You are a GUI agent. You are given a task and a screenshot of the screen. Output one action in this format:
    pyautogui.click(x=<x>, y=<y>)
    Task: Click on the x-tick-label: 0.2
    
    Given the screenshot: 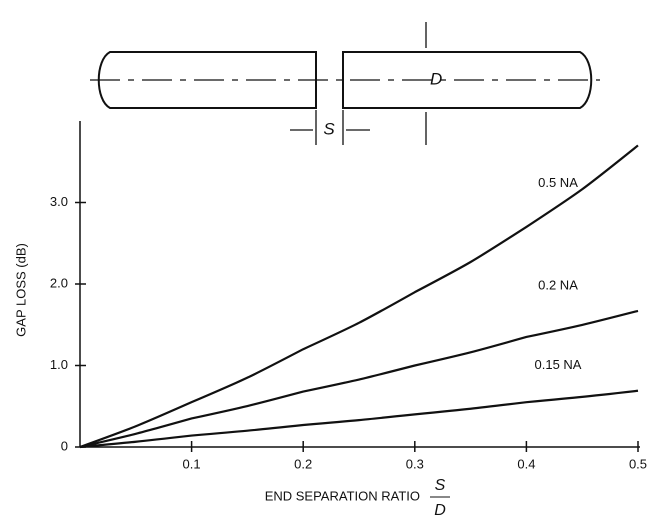 What is the action you would take?
    pyautogui.click(x=303, y=463)
    